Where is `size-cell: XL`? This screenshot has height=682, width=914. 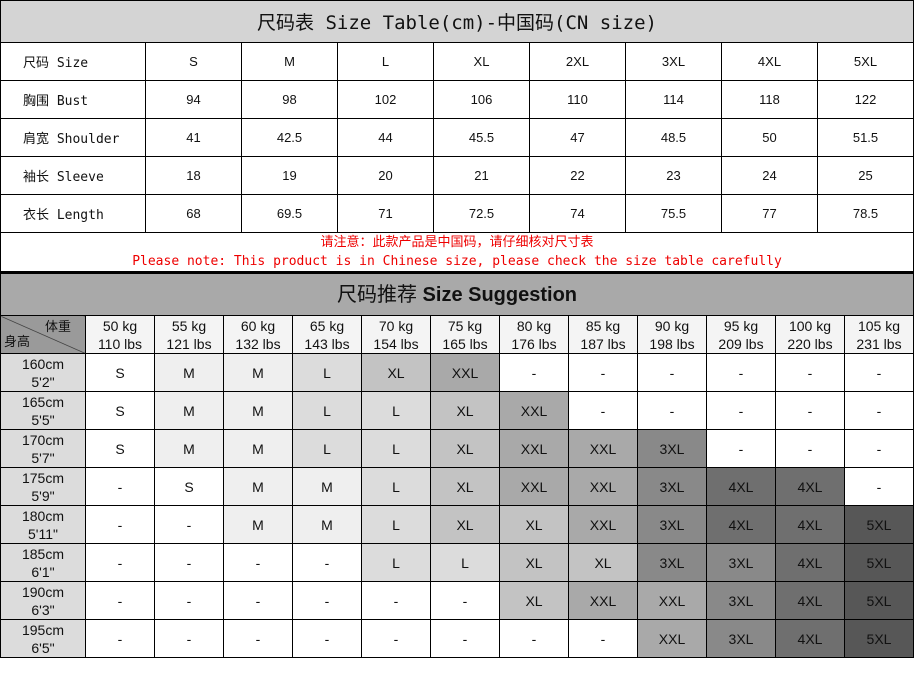 size-cell: XL is located at coordinates (481, 61).